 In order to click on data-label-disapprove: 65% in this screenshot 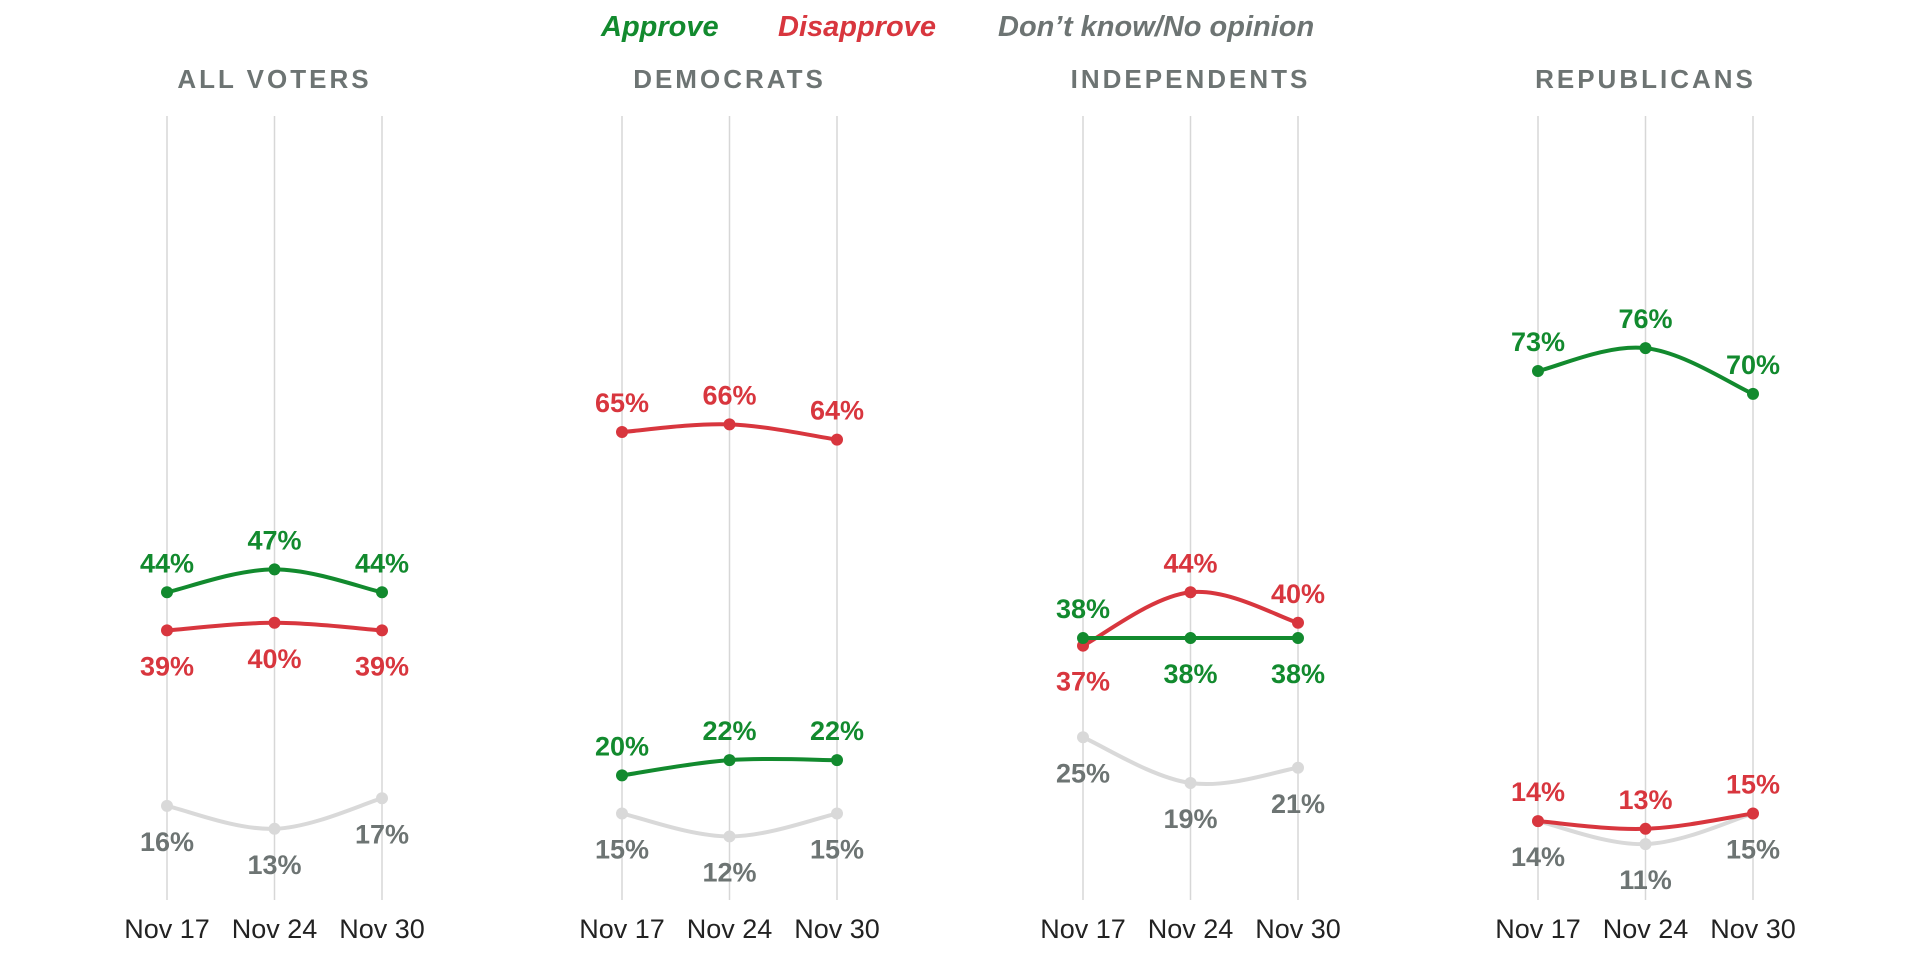, I will do `click(622, 403)`.